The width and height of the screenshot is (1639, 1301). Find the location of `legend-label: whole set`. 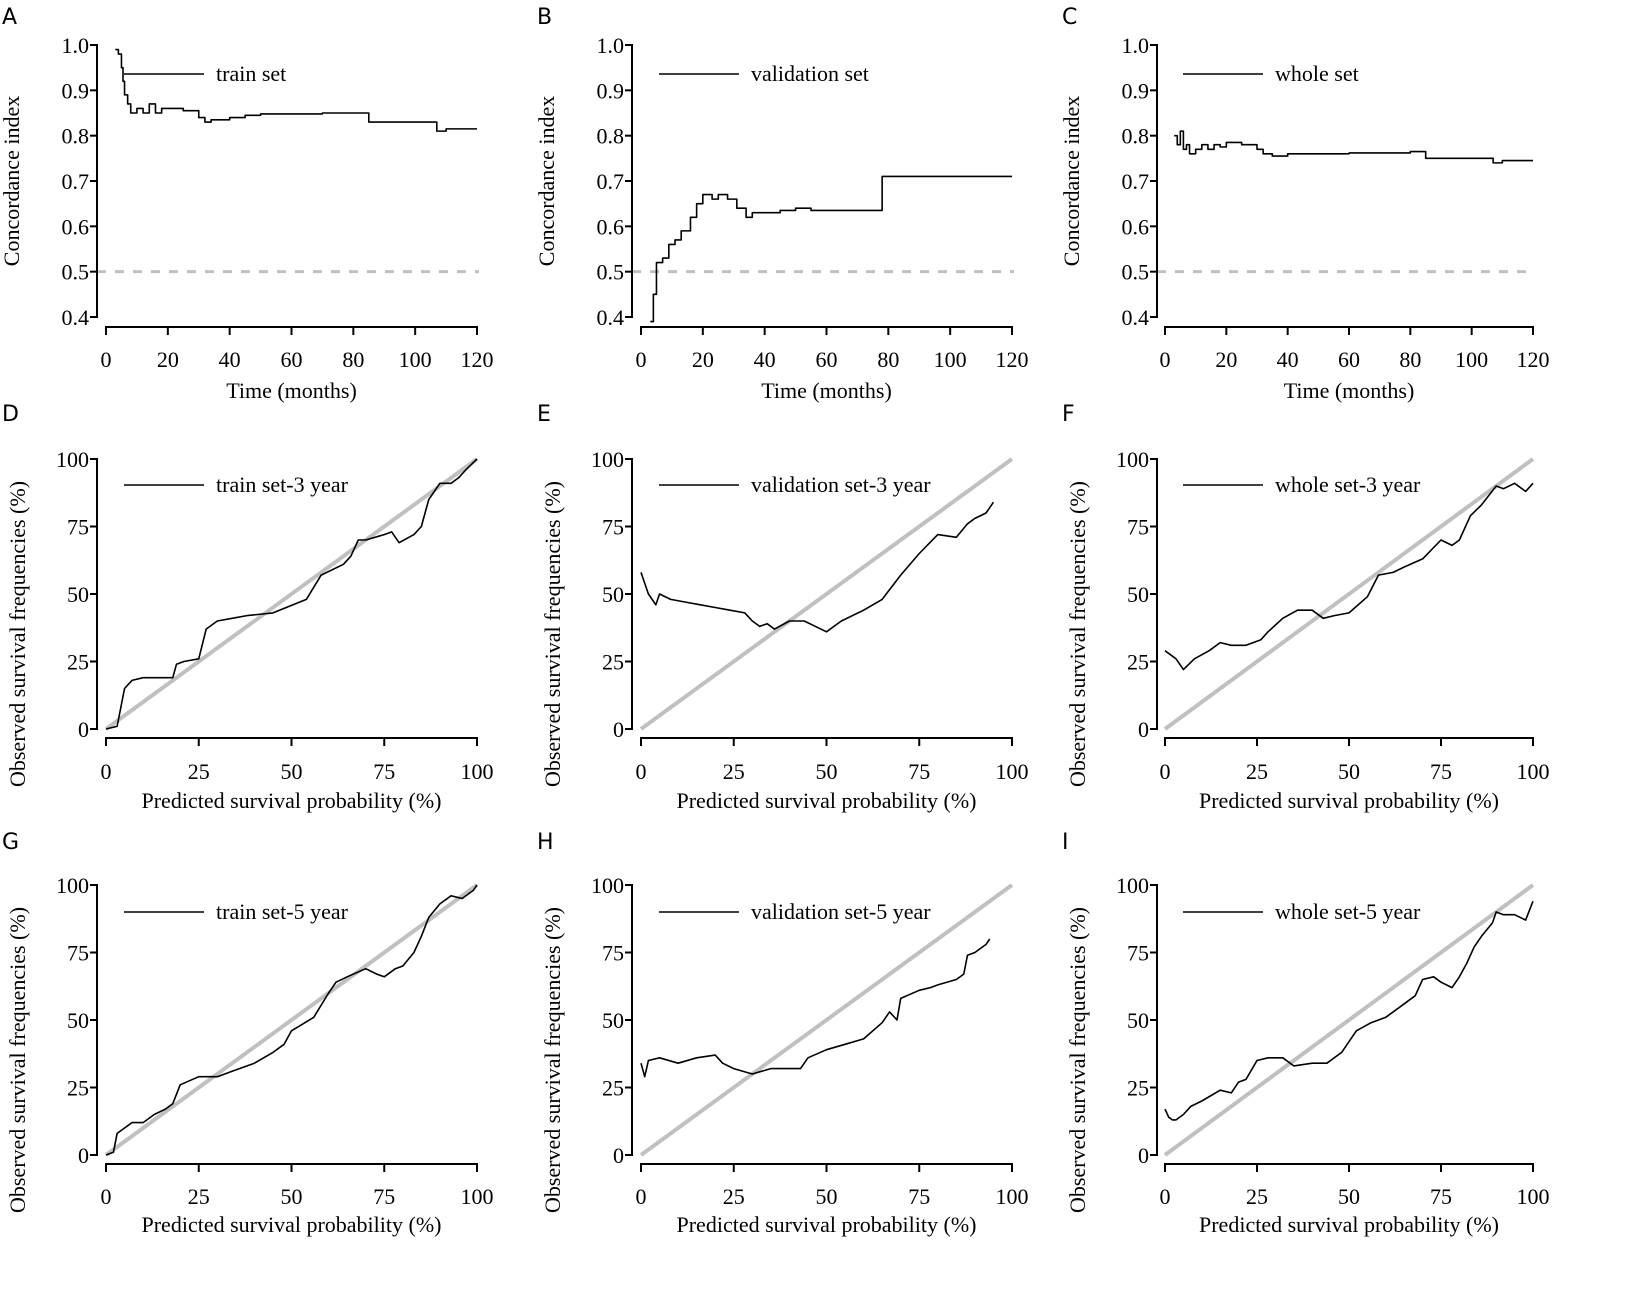

legend-label: whole set is located at coordinates (1317, 73).